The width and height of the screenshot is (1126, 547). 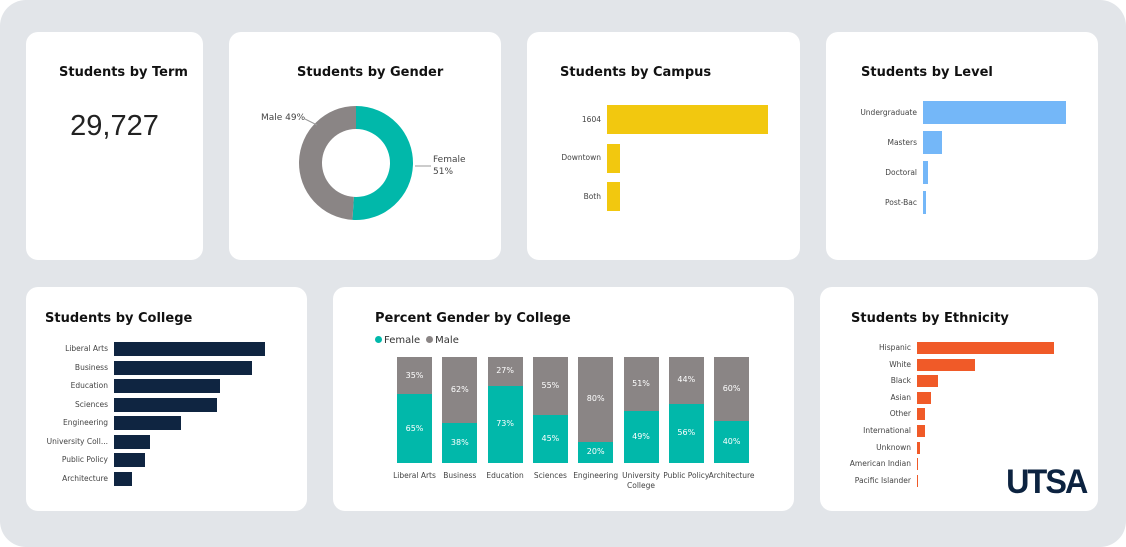 What do you see at coordinates (123, 72) in the screenshot?
I see `card-title: Students by Term` at bounding box center [123, 72].